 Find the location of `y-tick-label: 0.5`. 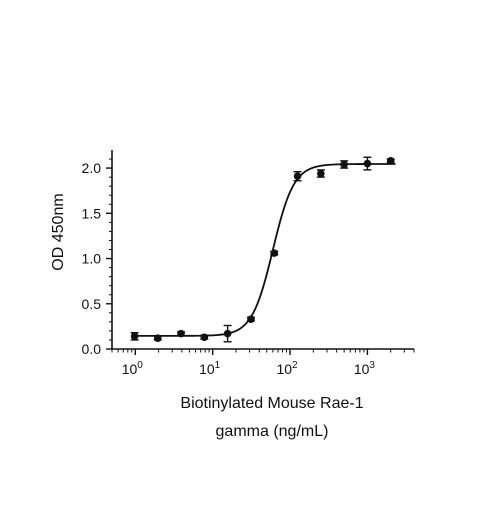

y-tick-label: 0.5 is located at coordinates (92, 304).